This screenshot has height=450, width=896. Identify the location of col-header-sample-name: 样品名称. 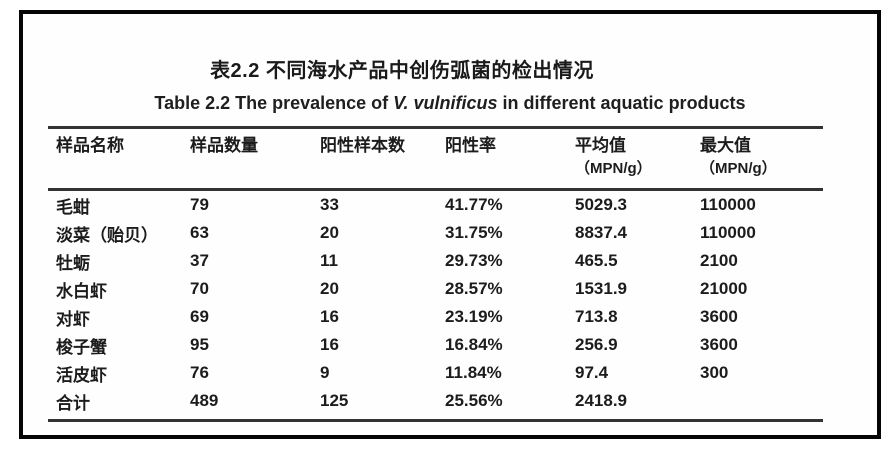
(119, 159).